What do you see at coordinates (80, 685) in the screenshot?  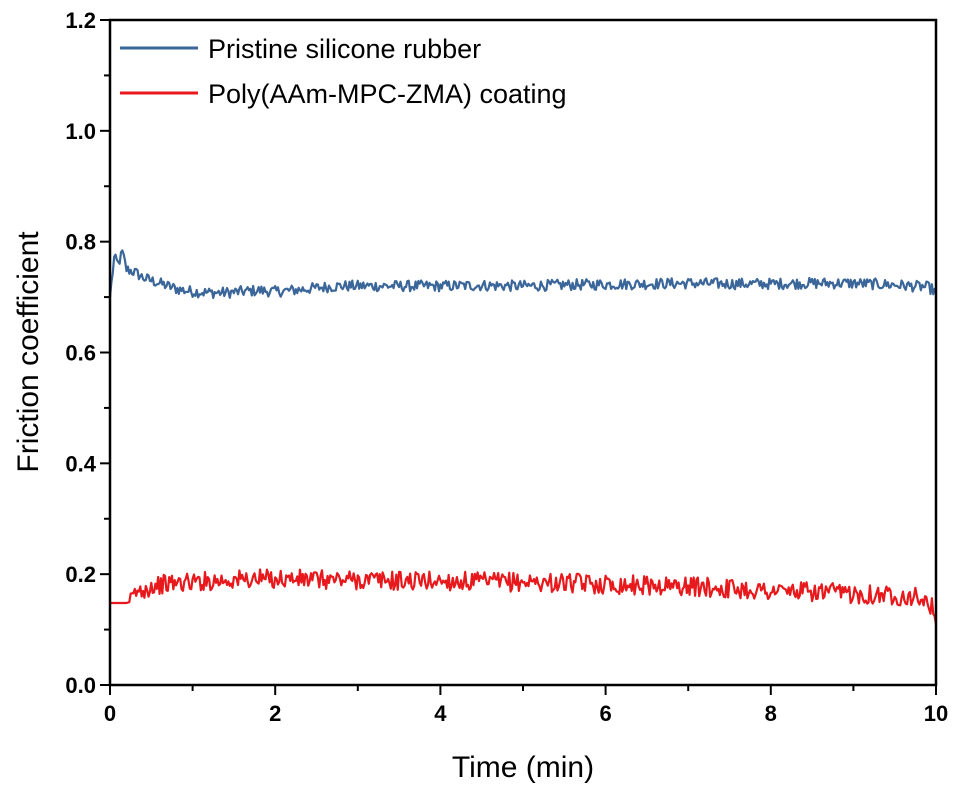 I see `y-tick-label: 0.0` at bounding box center [80, 685].